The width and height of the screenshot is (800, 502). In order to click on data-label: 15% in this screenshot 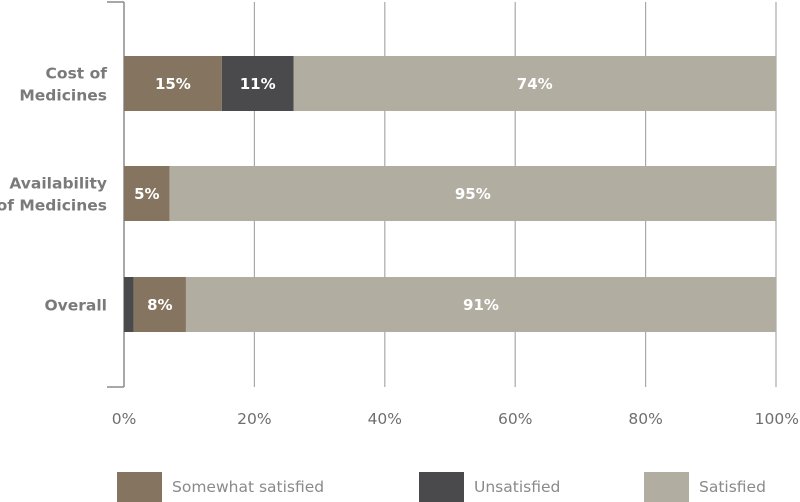, I will do `click(173, 84)`.